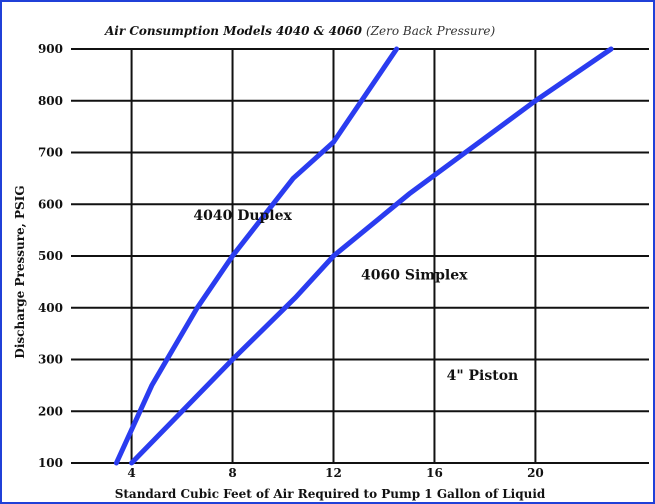  I want to click on y-tick-labels: 100 200 300 400 500 600 700 800 900, so click(50, 256).